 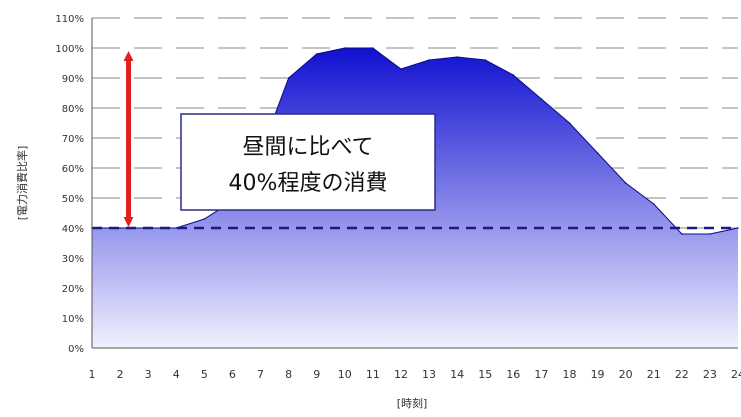 What do you see at coordinates (429, 374) in the screenshot?
I see `x-tick-label: 13` at bounding box center [429, 374].